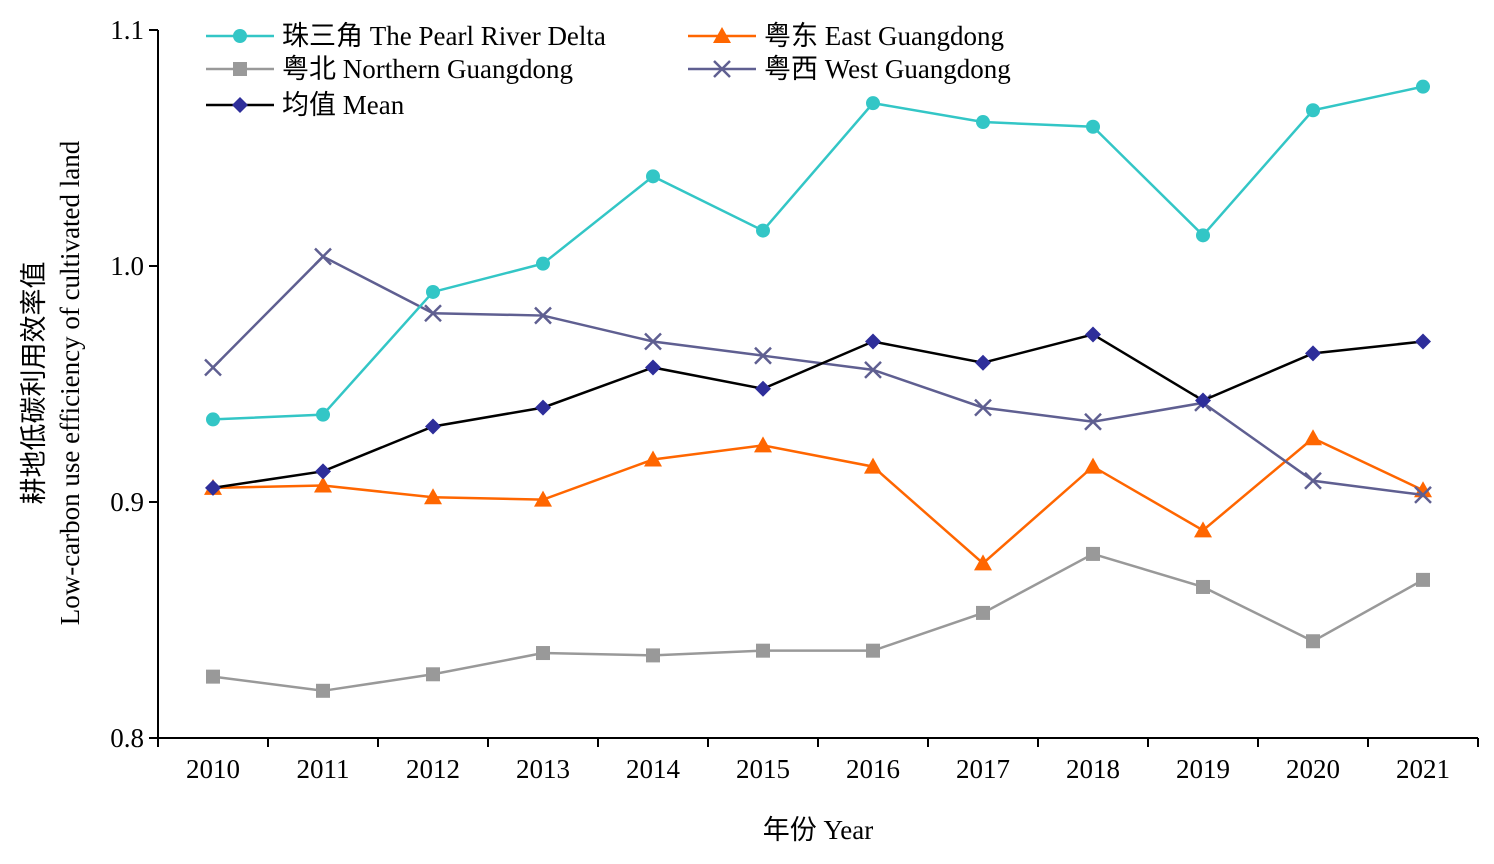 This screenshot has height=864, width=1494. Describe the element at coordinates (127, 502) in the screenshot. I see `y-tick-label: 0.9` at that location.